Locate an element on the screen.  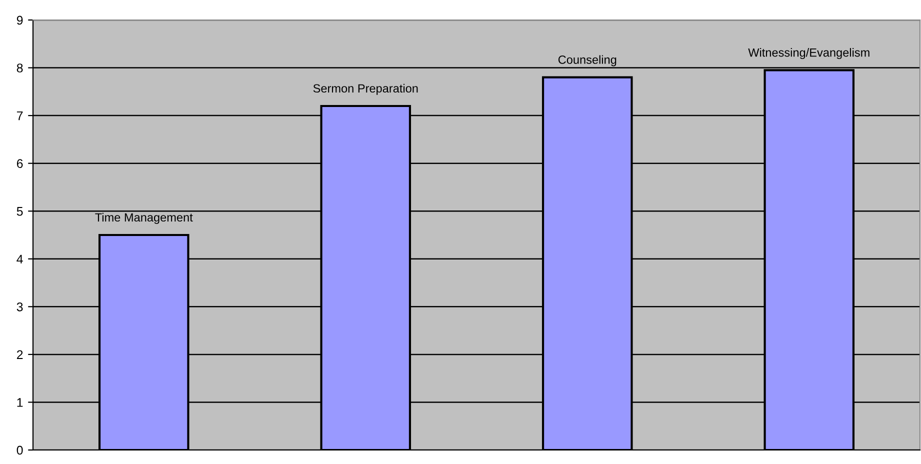
y-tick-label: 5 is located at coordinates (19, 211).